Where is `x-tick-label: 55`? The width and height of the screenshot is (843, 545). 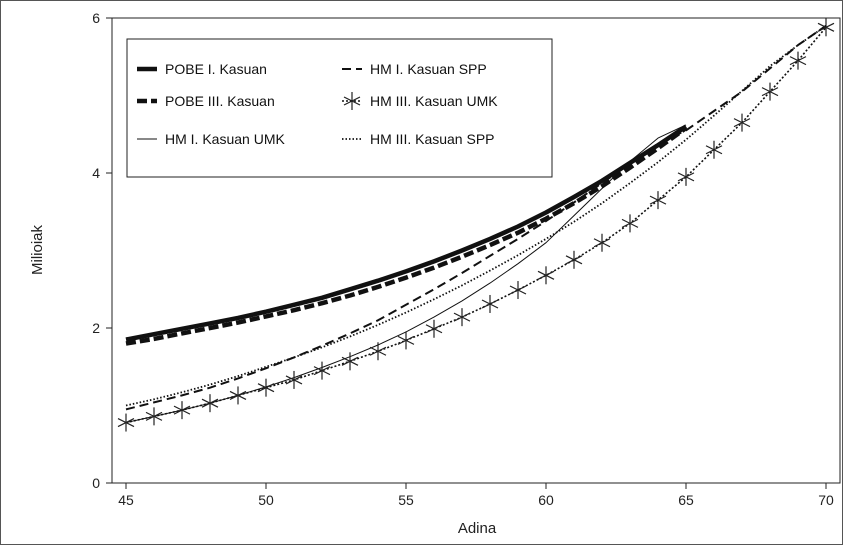 x-tick-label: 55 is located at coordinates (406, 500).